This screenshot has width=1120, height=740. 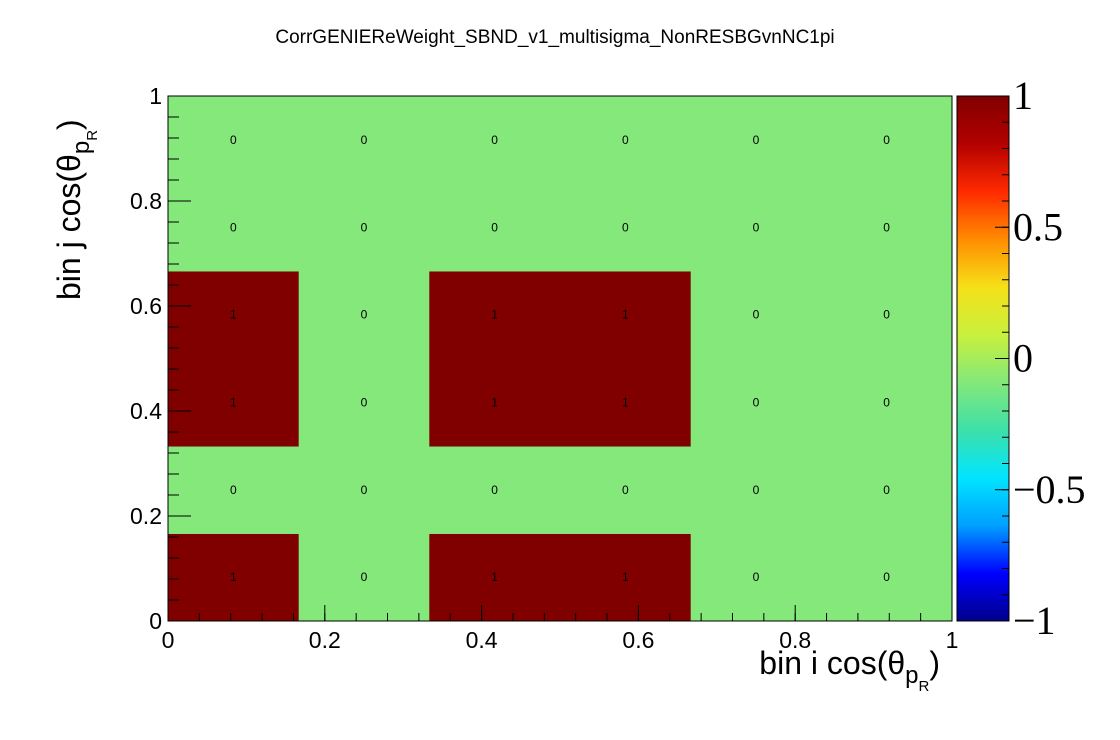 What do you see at coordinates (1023, 358) in the screenshot?
I see `colorbar-tick-label: 0` at bounding box center [1023, 358].